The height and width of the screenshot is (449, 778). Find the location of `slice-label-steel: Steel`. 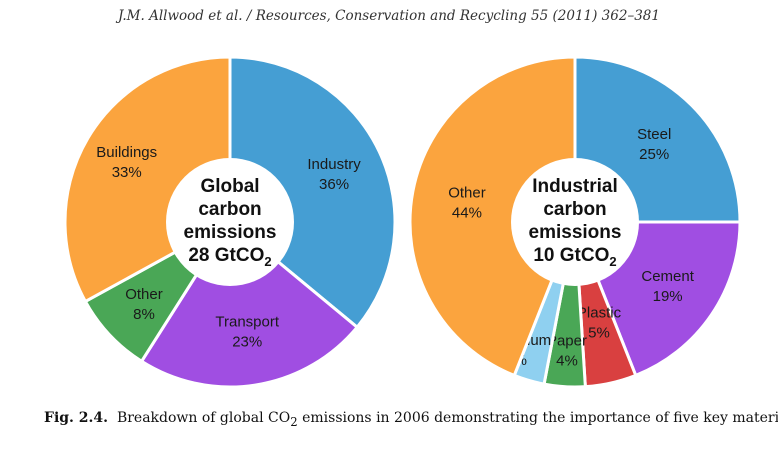

slice-label-steel: Steel is located at coordinates (654, 134).